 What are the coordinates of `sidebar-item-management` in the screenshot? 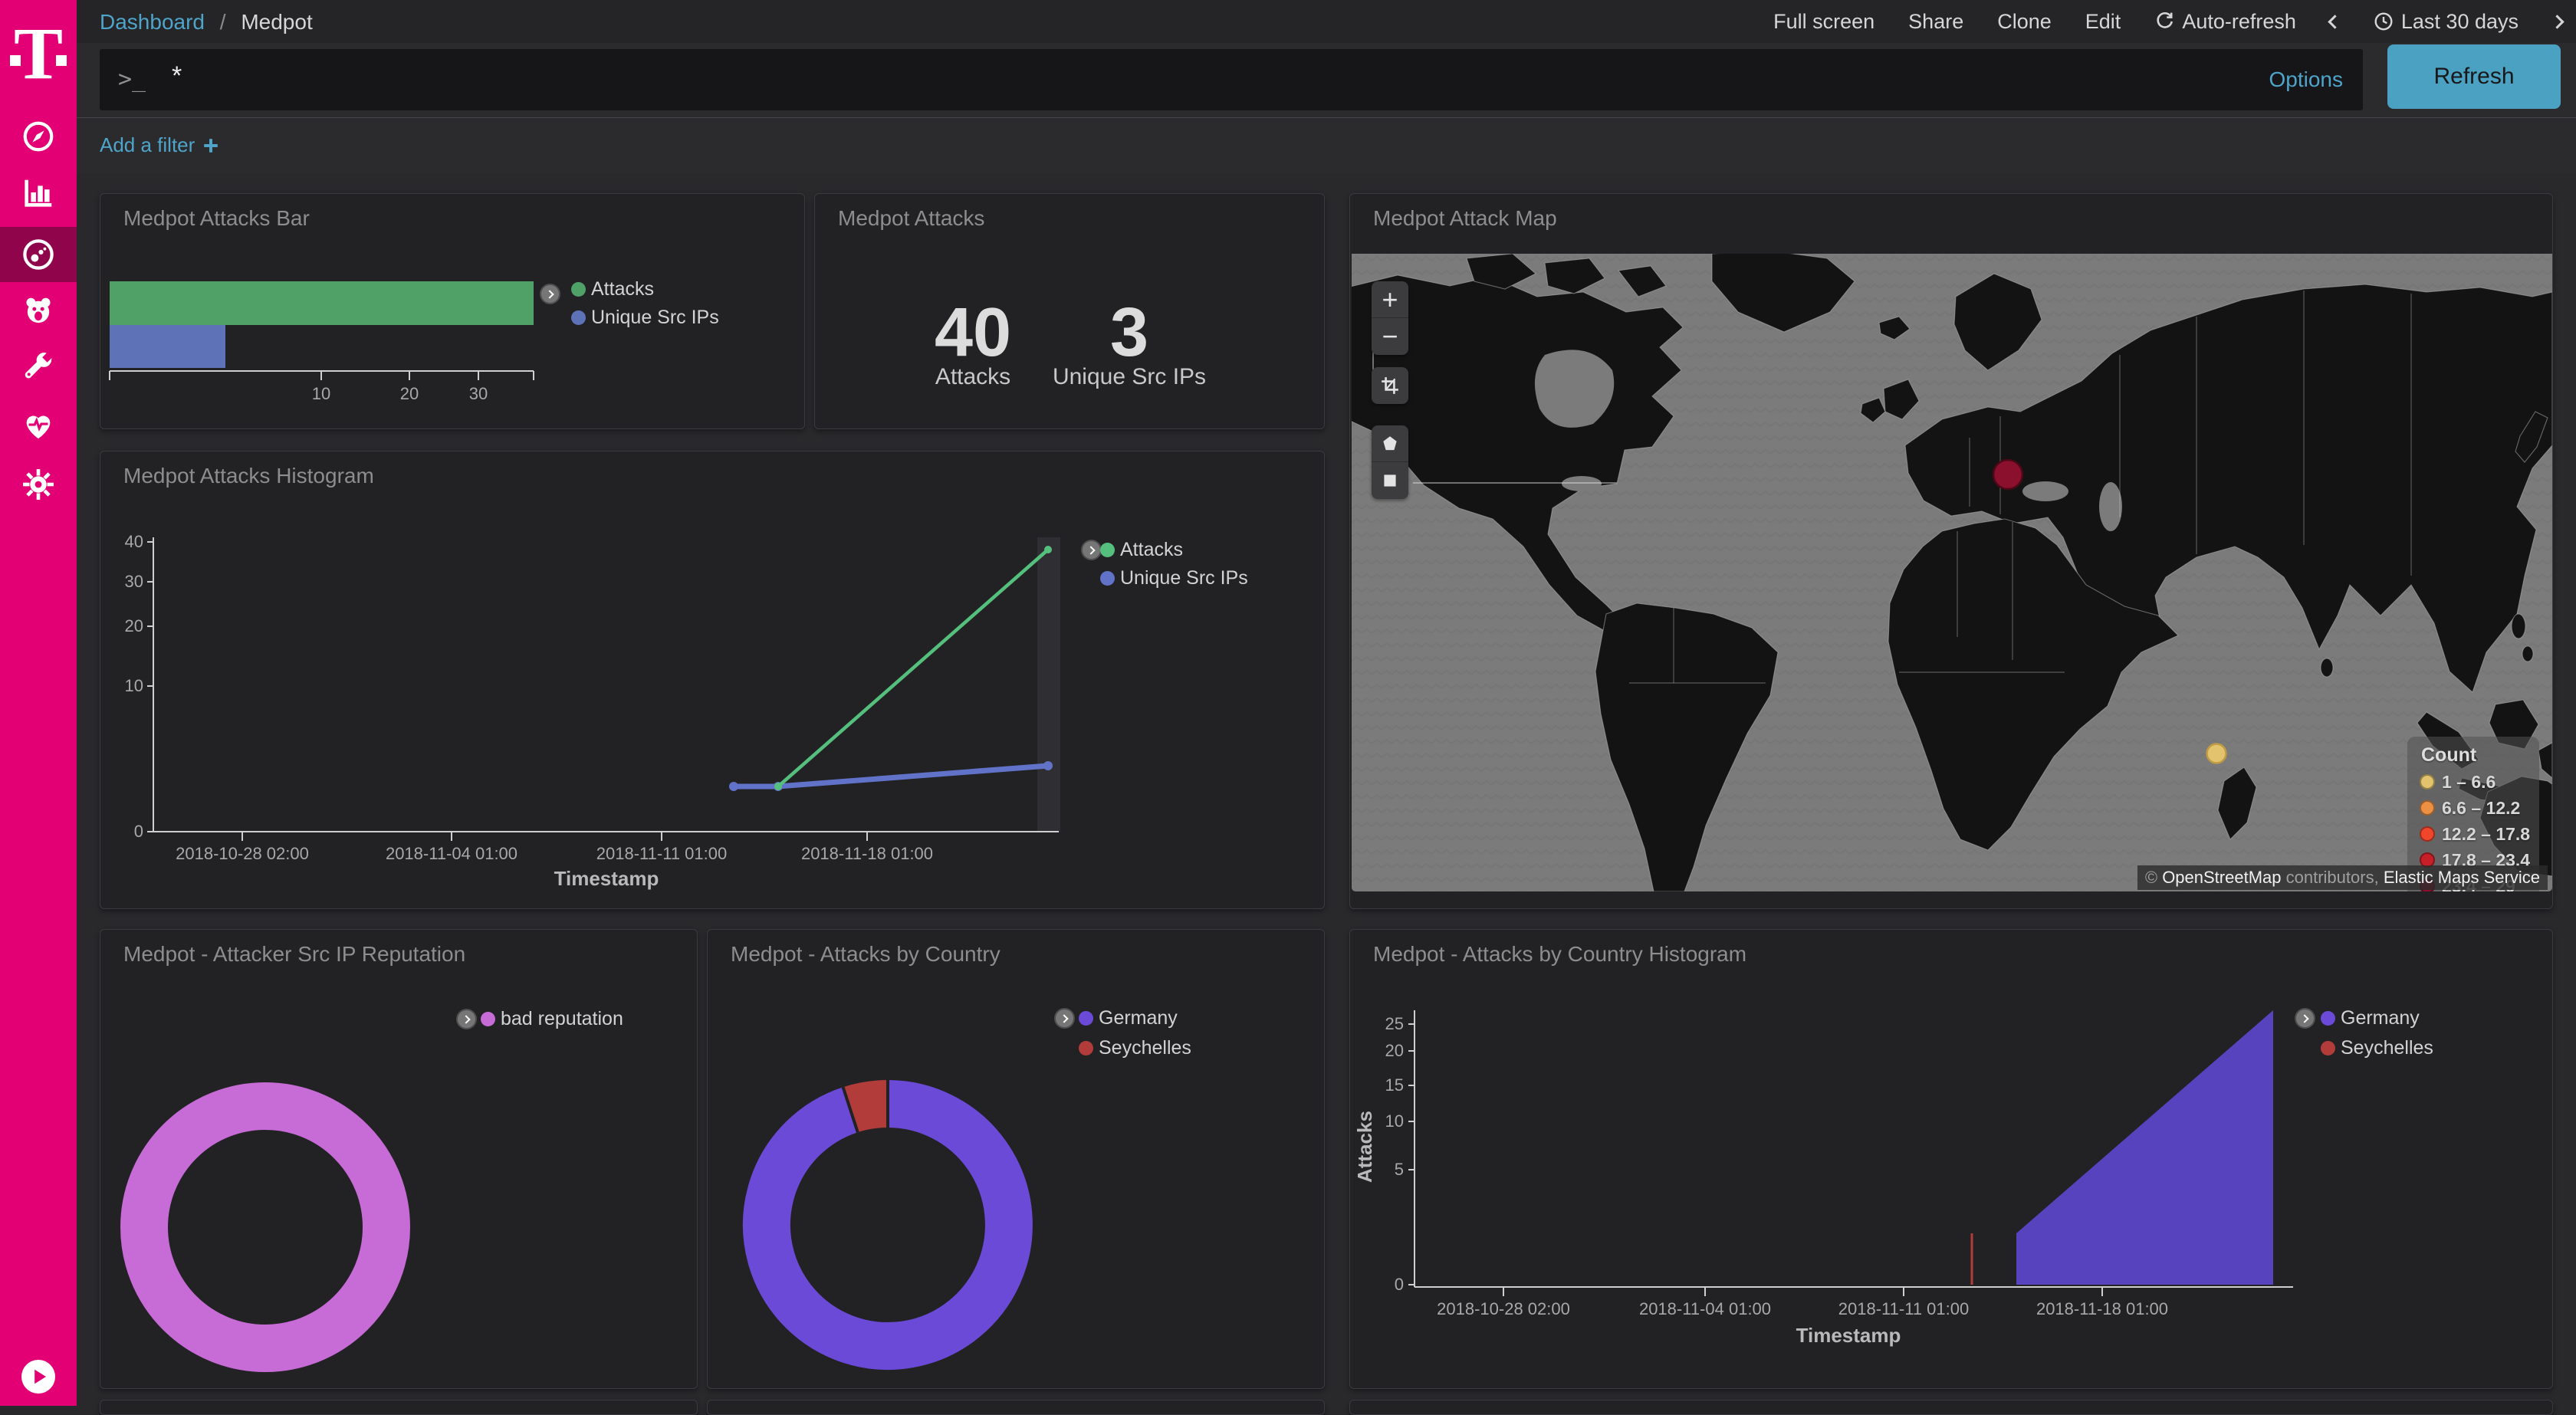 It's located at (39, 484).